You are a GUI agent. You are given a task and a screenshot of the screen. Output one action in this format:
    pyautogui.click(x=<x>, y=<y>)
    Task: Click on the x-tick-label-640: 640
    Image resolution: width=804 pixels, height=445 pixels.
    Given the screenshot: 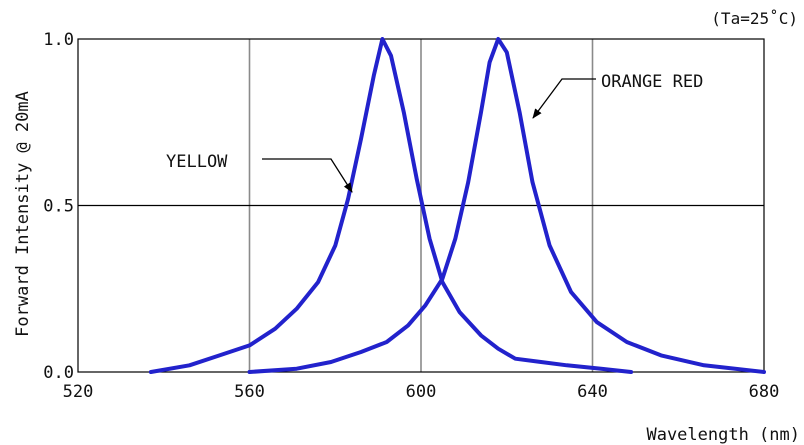 What is the action you would take?
    pyautogui.click(x=592, y=392)
    